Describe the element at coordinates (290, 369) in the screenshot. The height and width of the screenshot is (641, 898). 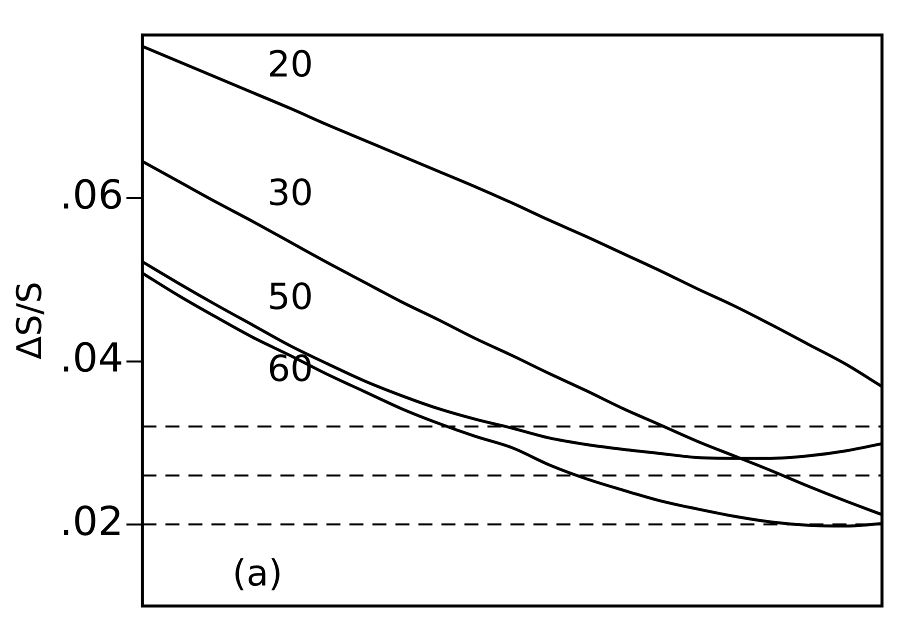
I see `series-label: 60` at that location.